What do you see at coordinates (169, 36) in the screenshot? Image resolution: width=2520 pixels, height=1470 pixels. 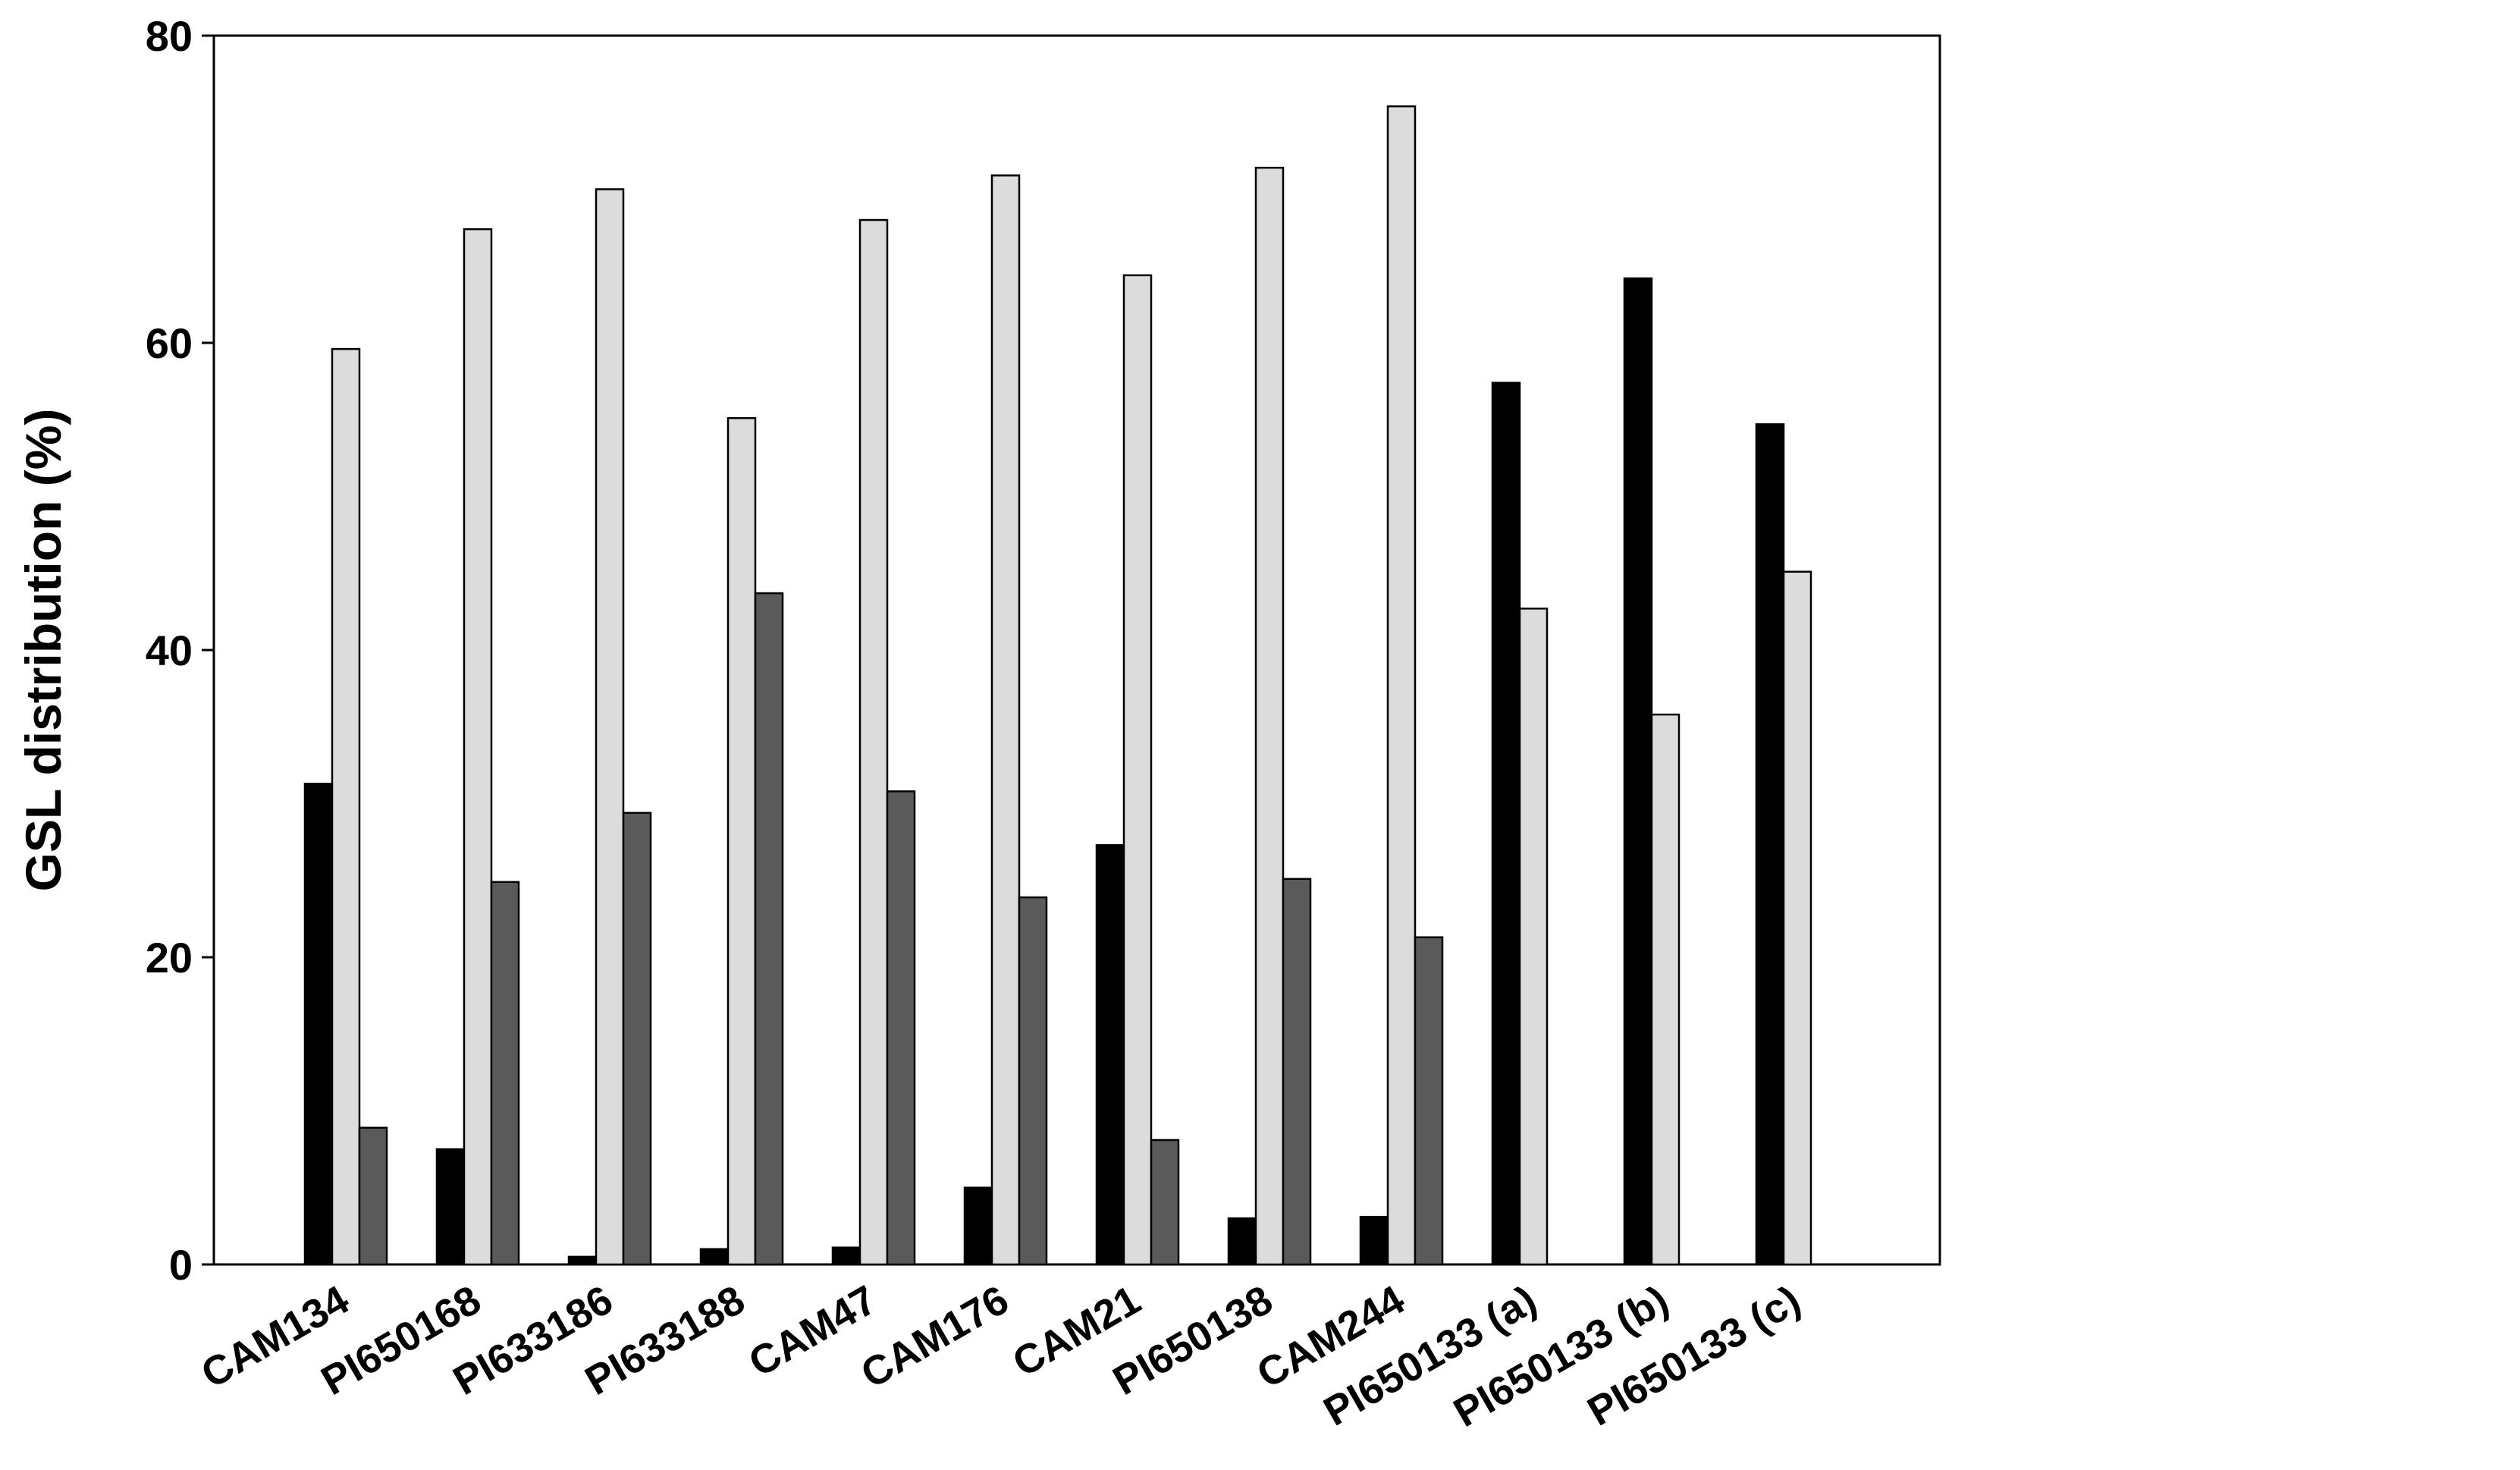 I see `y-tick-label: 80` at bounding box center [169, 36].